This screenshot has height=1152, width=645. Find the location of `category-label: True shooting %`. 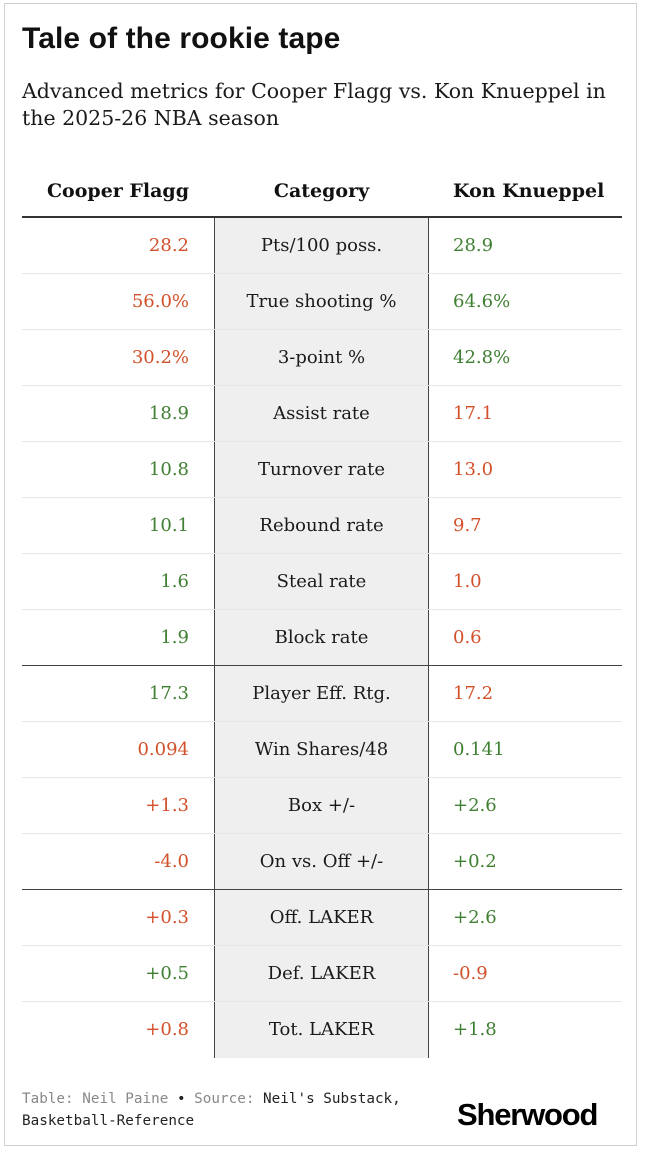

category-label: True shooting % is located at coordinates (321, 301).